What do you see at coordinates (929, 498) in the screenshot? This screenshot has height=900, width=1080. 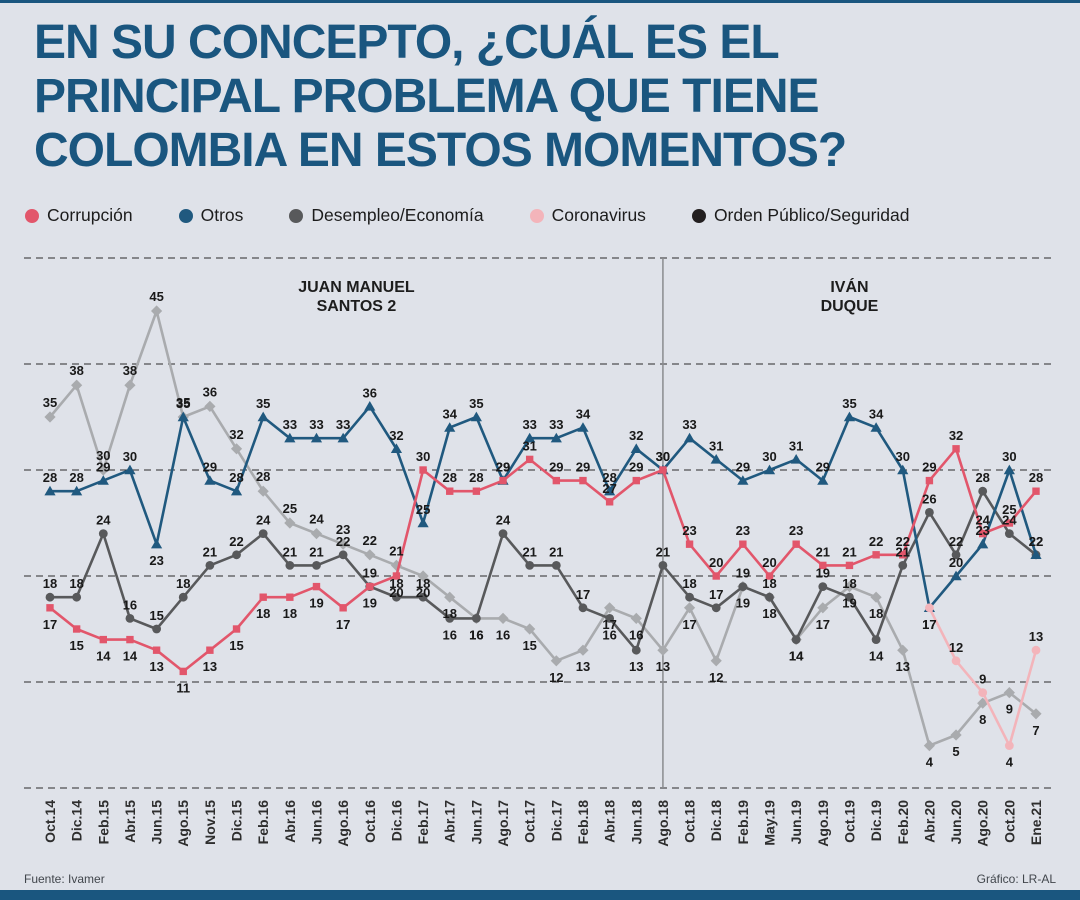 I see `svg-text: 26` at bounding box center [929, 498].